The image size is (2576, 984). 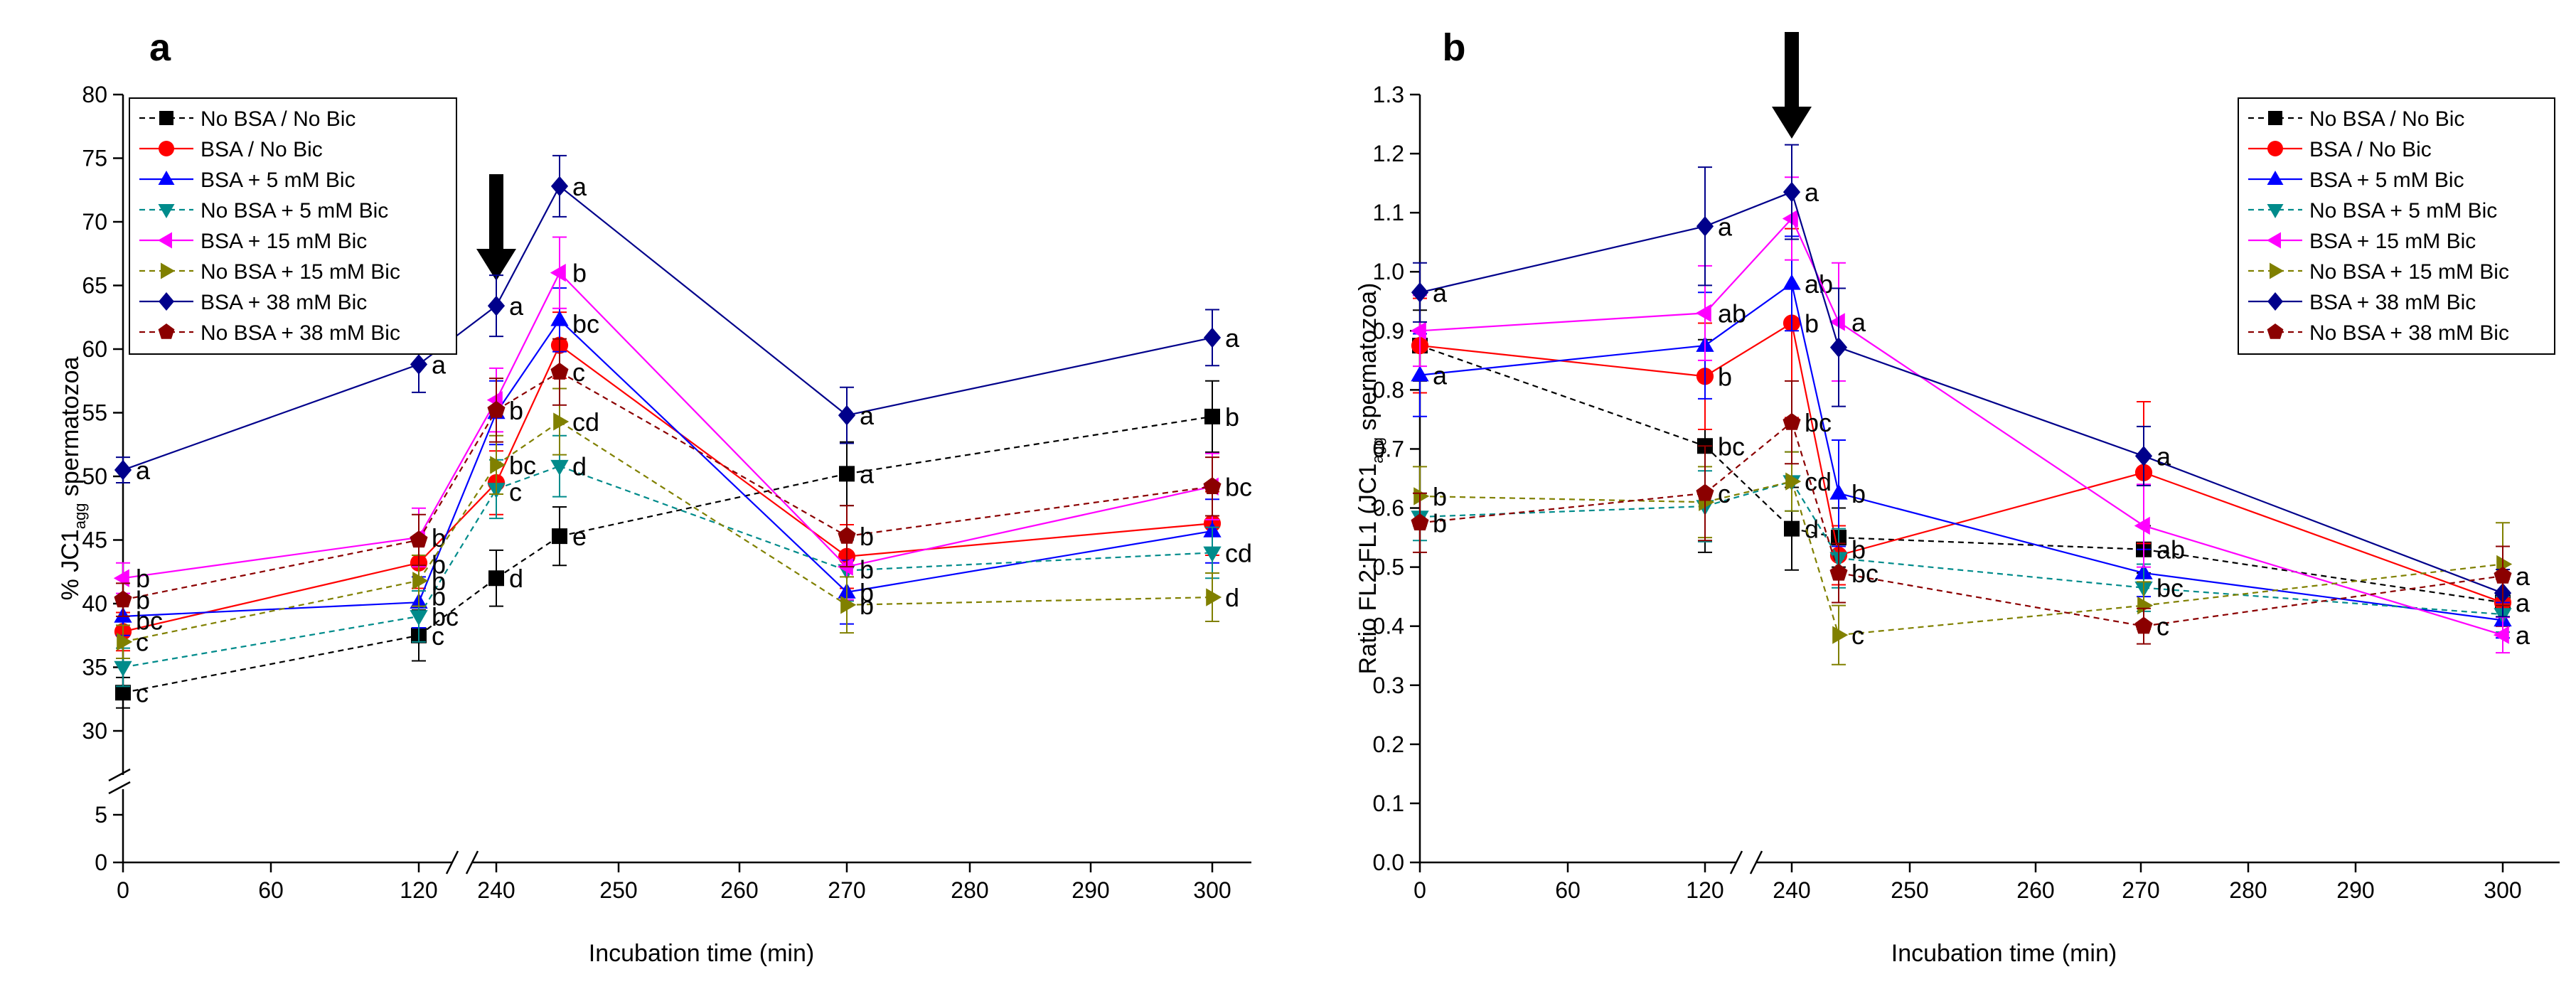 What do you see at coordinates (2004, 953) in the screenshot?
I see `x-axis-label: Incubation time (min)` at bounding box center [2004, 953].